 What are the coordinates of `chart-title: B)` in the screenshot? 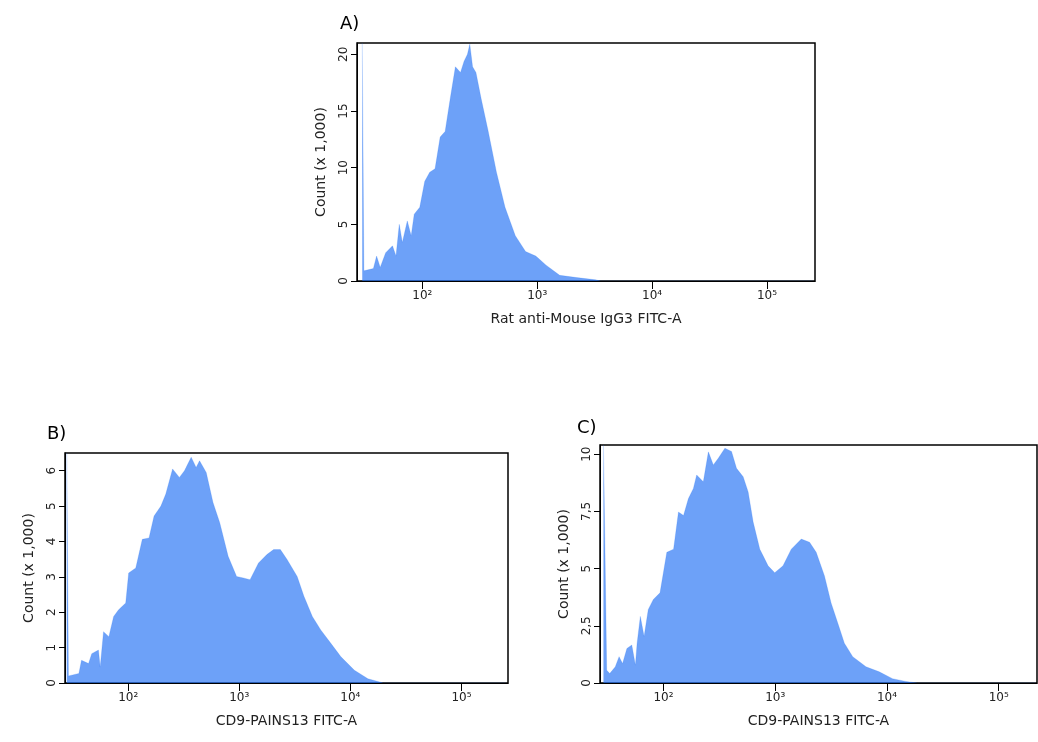 It's located at (57, 432).